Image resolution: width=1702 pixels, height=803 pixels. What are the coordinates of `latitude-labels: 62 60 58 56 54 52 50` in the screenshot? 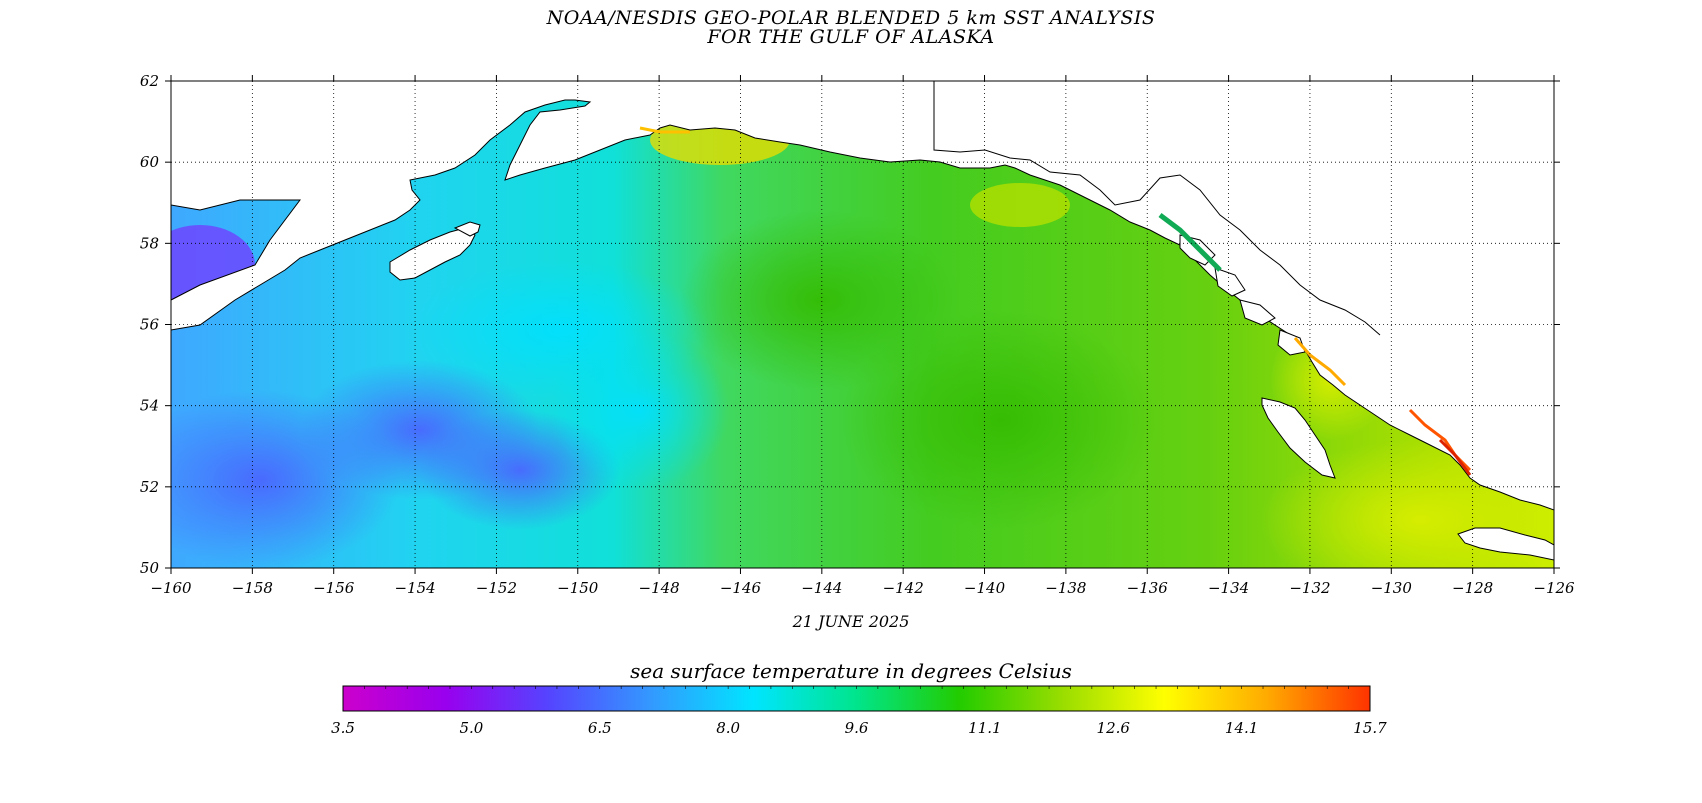 It's located at (150, 324).